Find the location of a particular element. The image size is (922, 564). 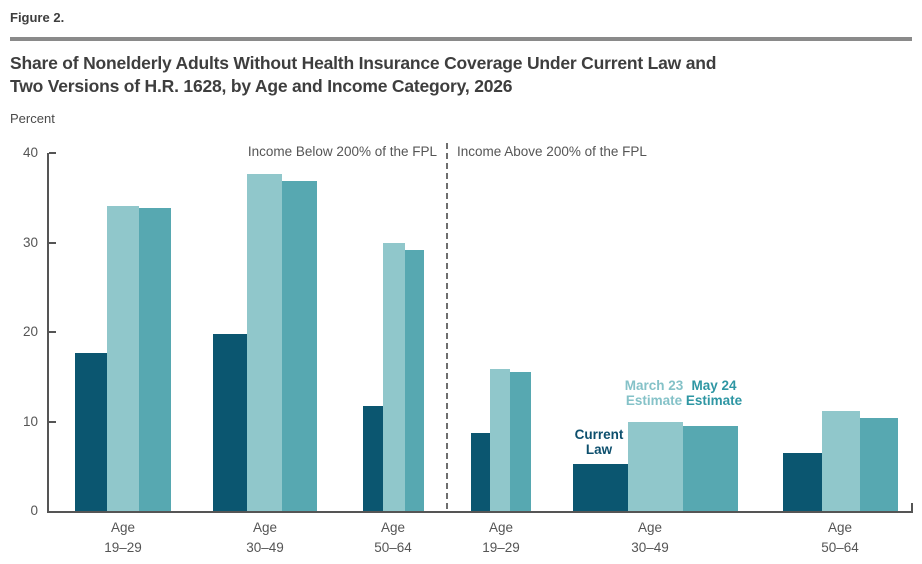

x-label-age-50-64-above-fpl: Age 50–64 is located at coordinates (840, 537).